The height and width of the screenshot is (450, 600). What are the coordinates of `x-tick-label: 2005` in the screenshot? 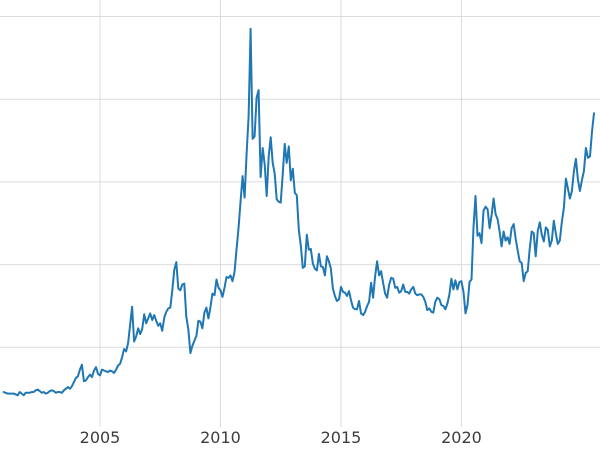 It's located at (100, 437).